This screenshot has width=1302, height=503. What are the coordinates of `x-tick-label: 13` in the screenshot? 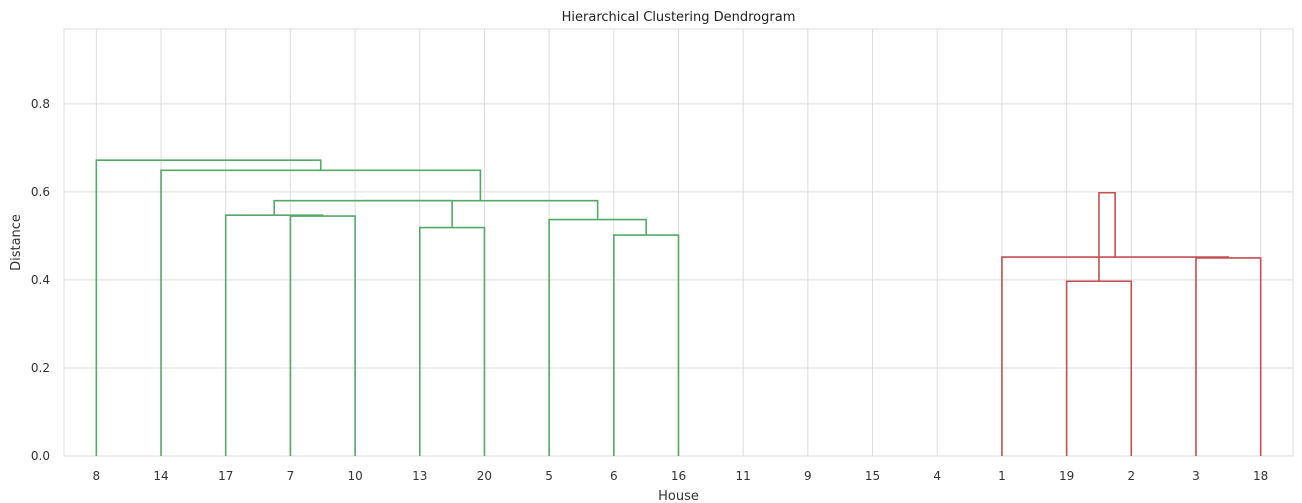 It's located at (419, 476).